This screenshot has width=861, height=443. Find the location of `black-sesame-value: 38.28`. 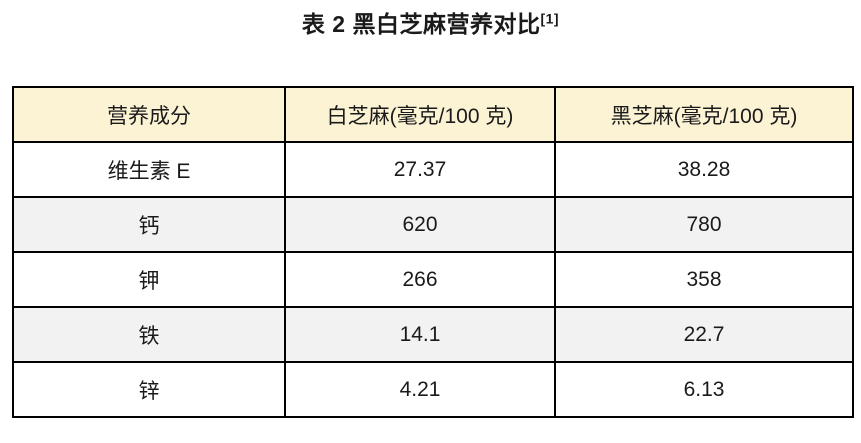

black-sesame-value: 38.28 is located at coordinates (704, 169).